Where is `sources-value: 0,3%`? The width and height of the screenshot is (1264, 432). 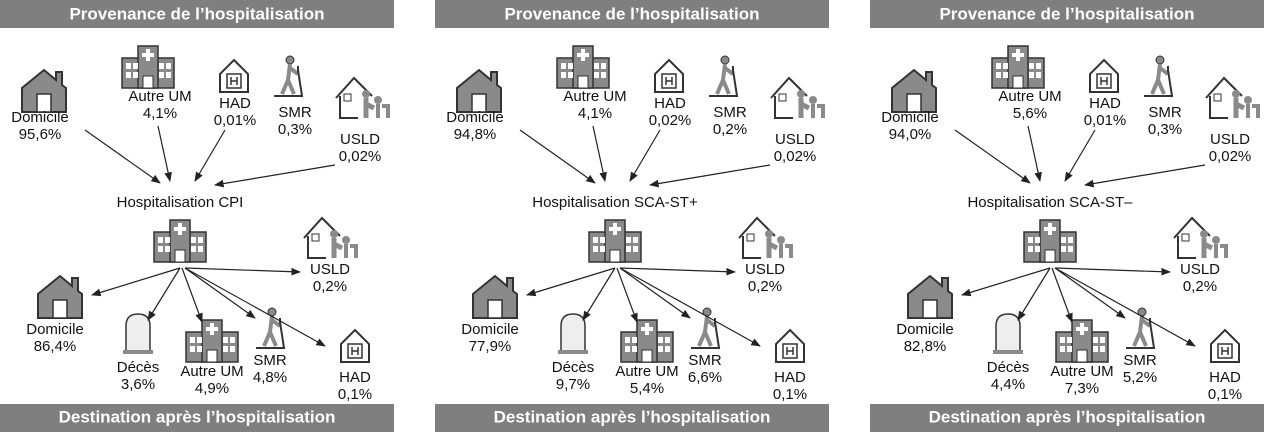 sources-value: 0,3% is located at coordinates (1165, 129).